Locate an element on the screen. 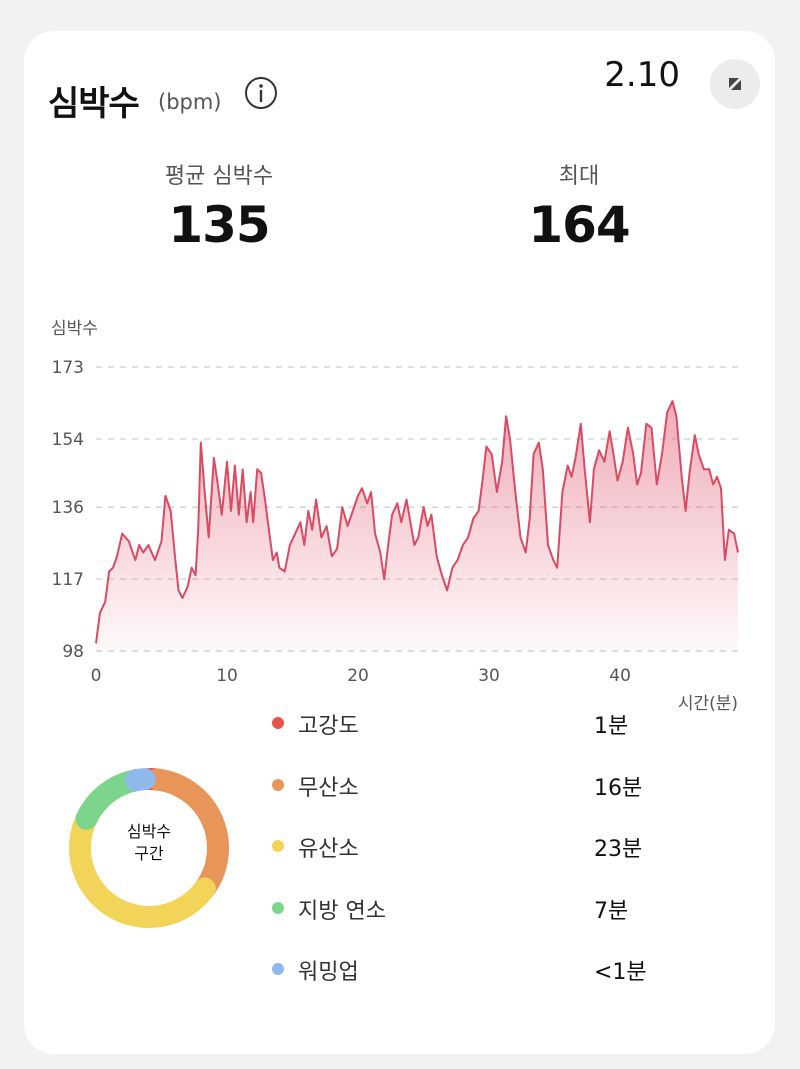 The height and width of the screenshot is (1069, 800). legend-item-high-intensity: 고강도 1분 is located at coordinates (472, 723).